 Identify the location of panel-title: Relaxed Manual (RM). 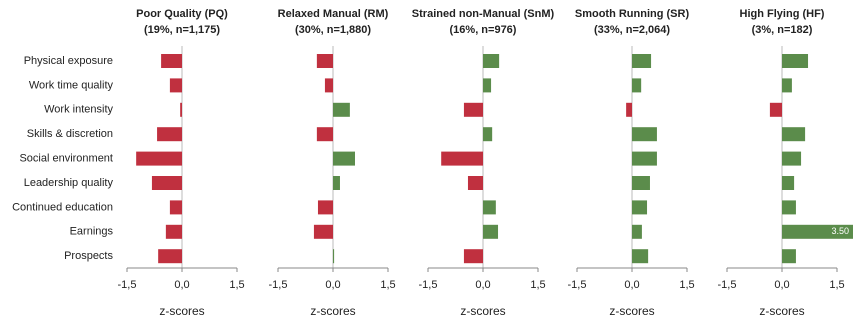
(333, 14).